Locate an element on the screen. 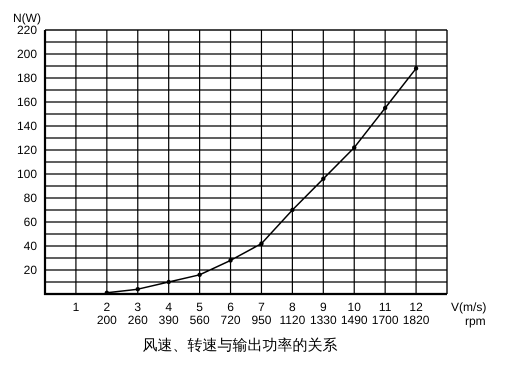 The image size is (524, 368). xtick: 2 is located at coordinates (107, 307).